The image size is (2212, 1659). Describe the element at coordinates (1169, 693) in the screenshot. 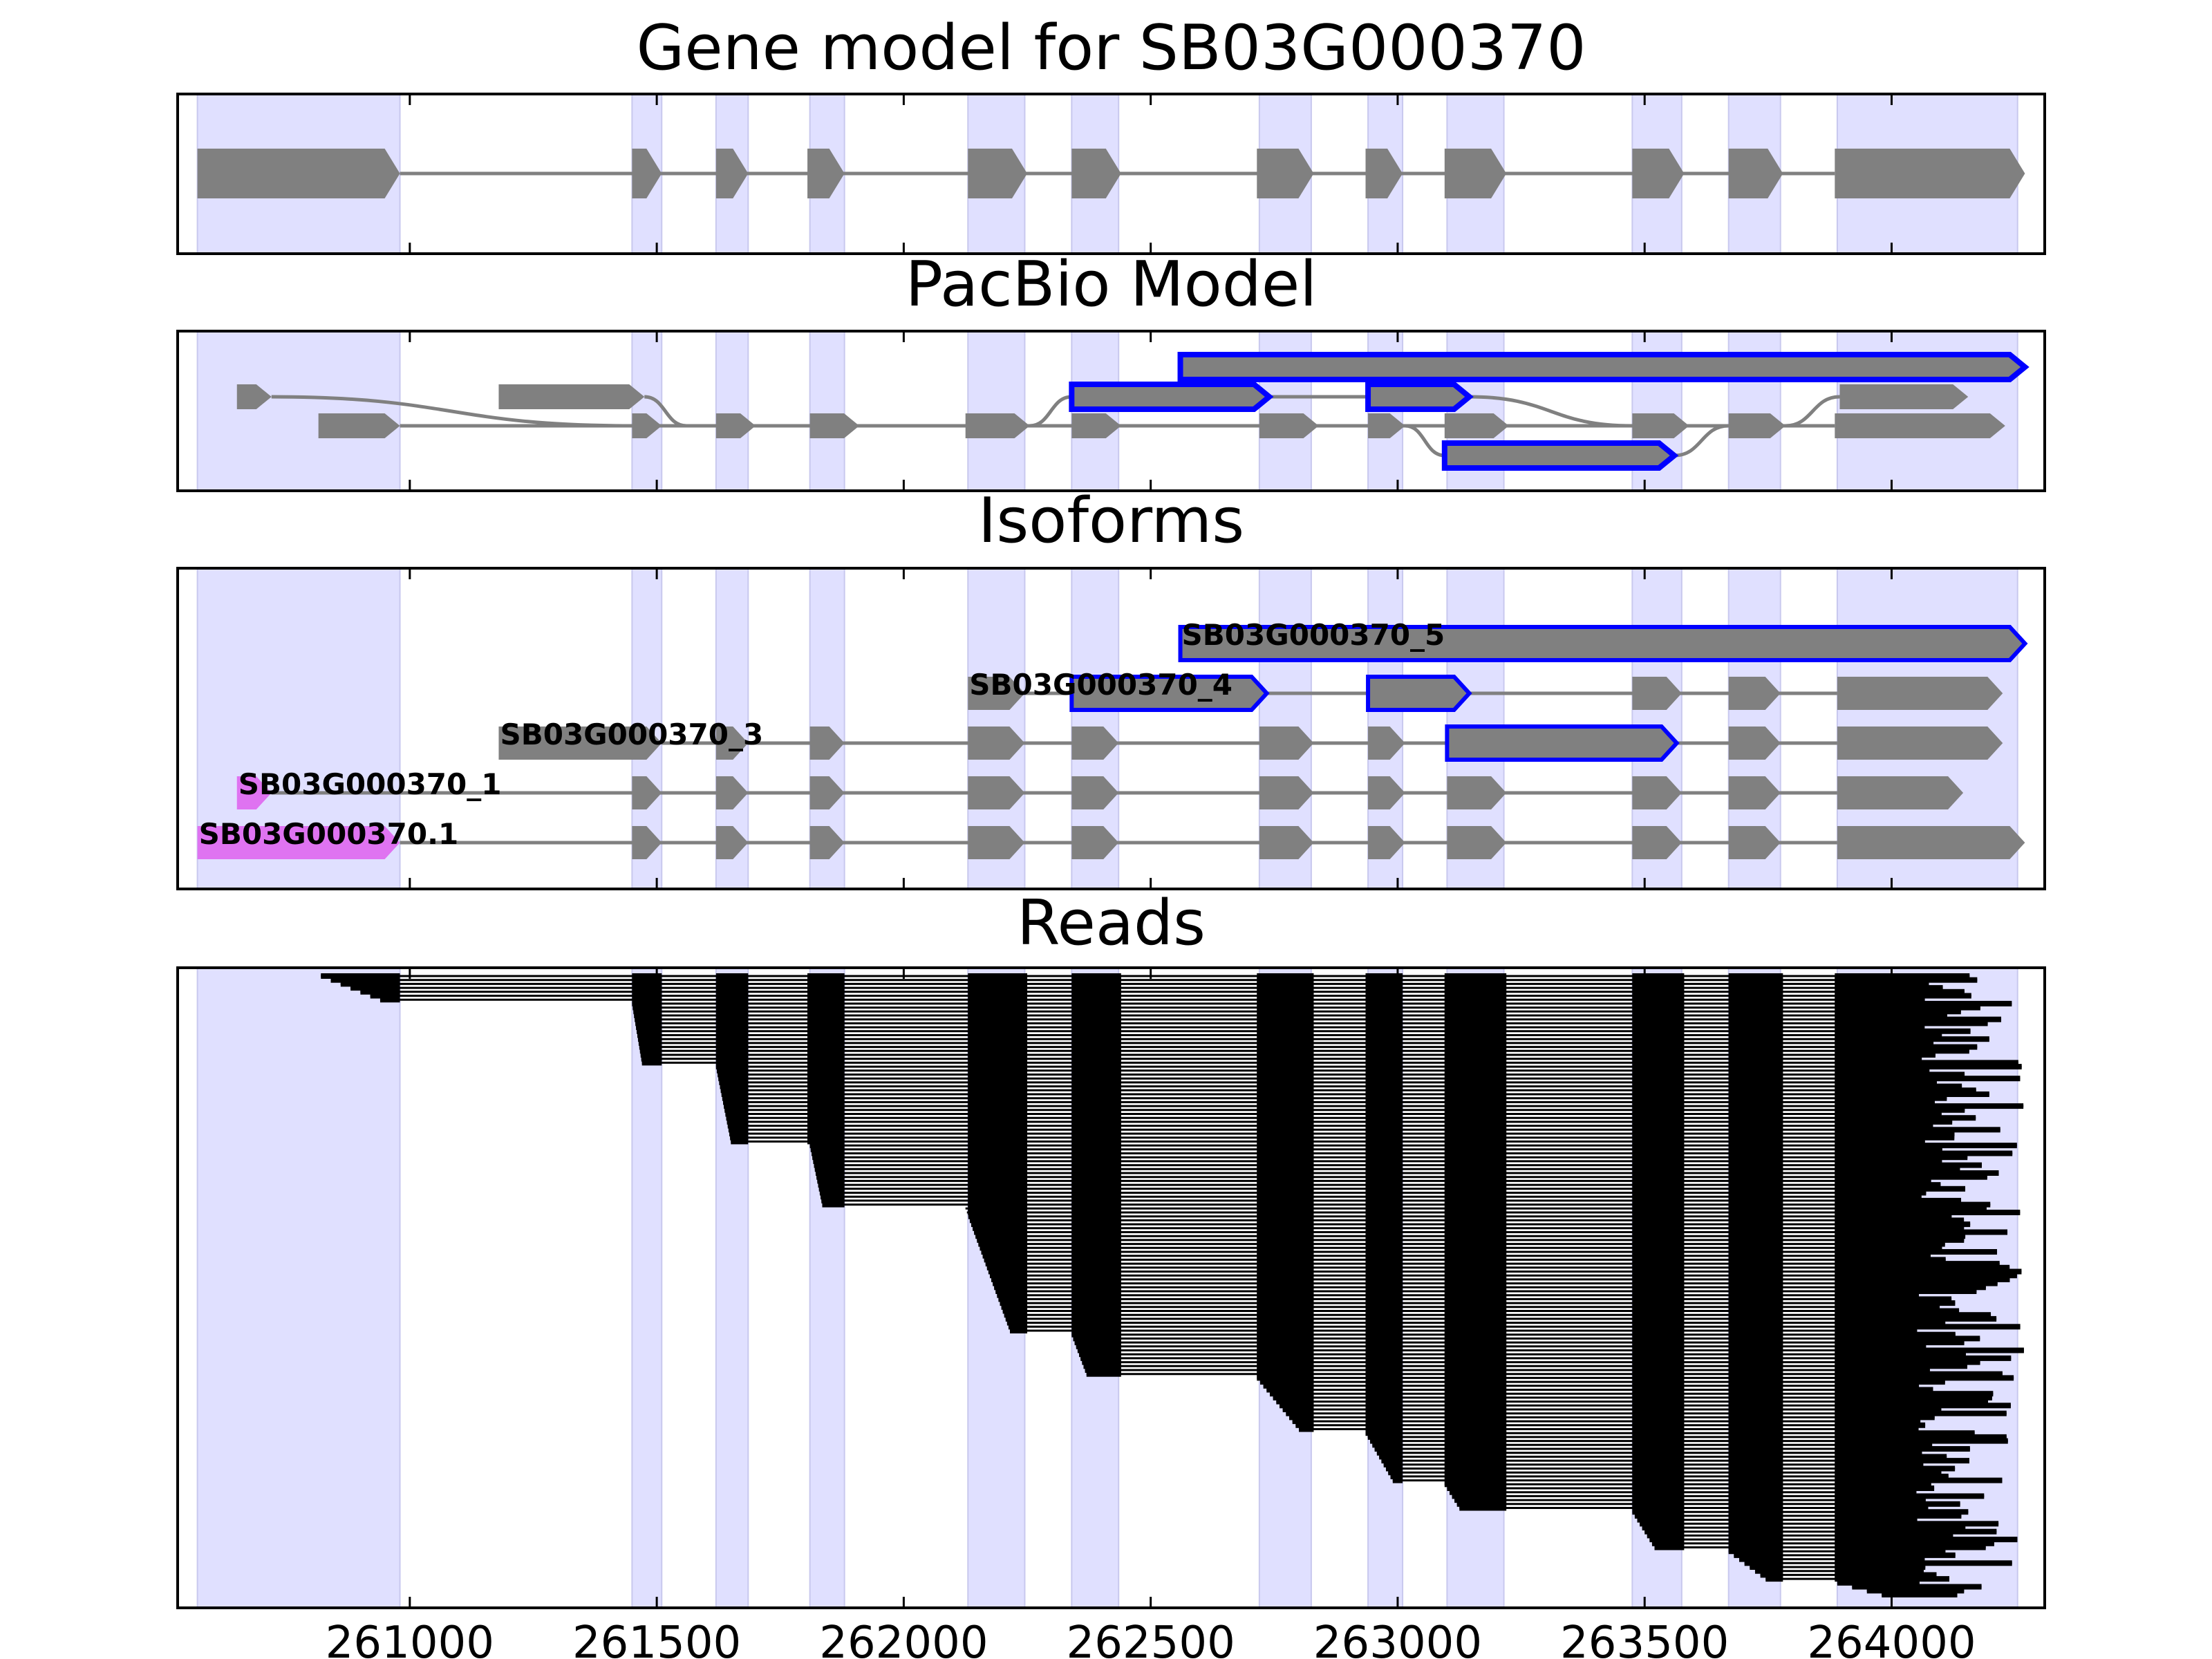

I see `highlighted-exon` at that location.